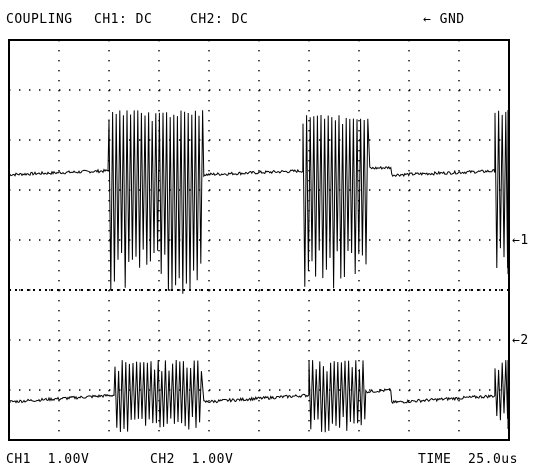  I want to click on header-ch2-coupling: CH2: DC, so click(219, 19).